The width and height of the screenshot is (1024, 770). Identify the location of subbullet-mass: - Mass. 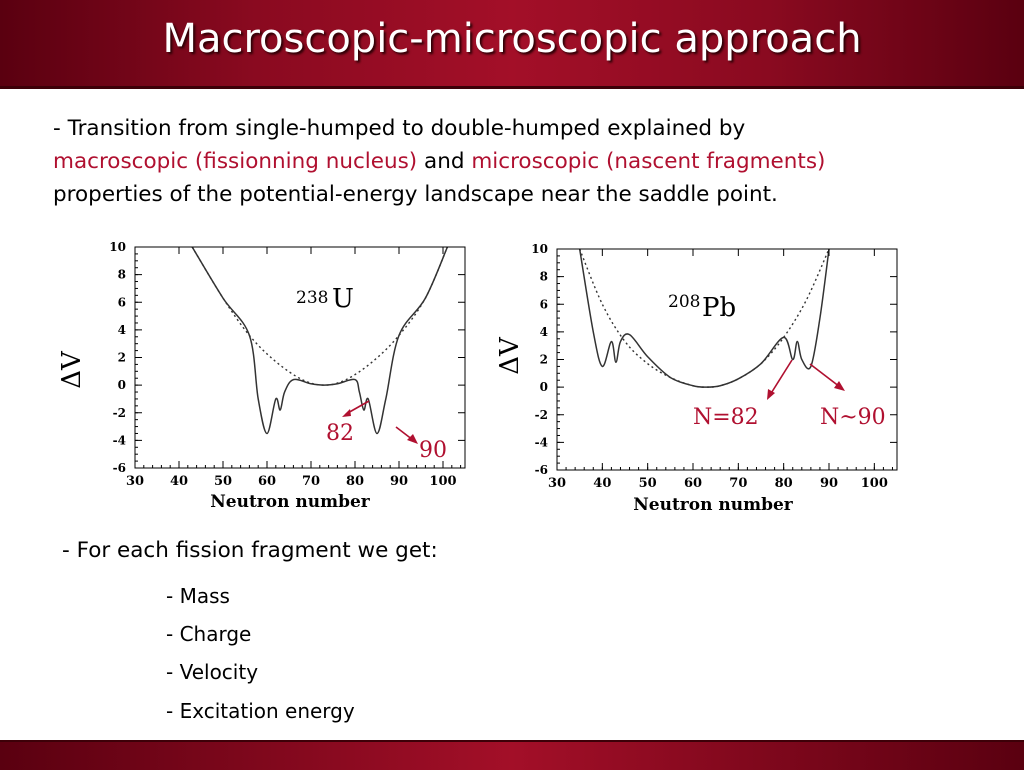
(198, 596).